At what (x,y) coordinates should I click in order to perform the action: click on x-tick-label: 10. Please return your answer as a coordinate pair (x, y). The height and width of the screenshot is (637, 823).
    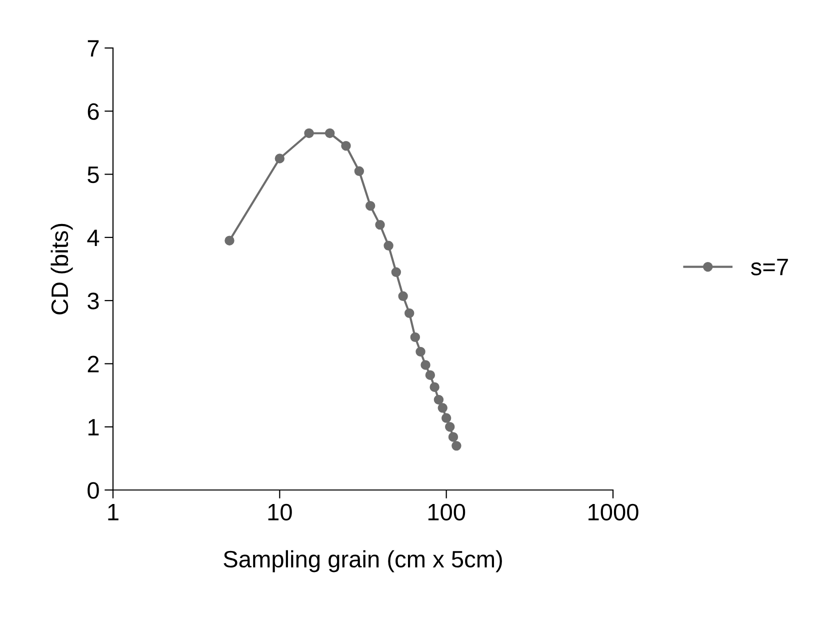
    Looking at the image, I should click on (280, 512).